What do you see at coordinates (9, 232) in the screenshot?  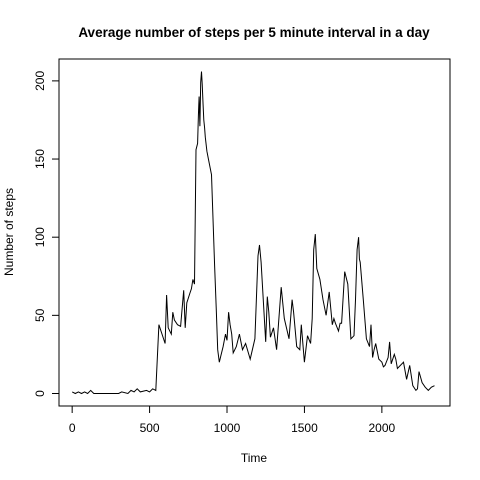 I see `y-axis-label: Number of steps` at bounding box center [9, 232].